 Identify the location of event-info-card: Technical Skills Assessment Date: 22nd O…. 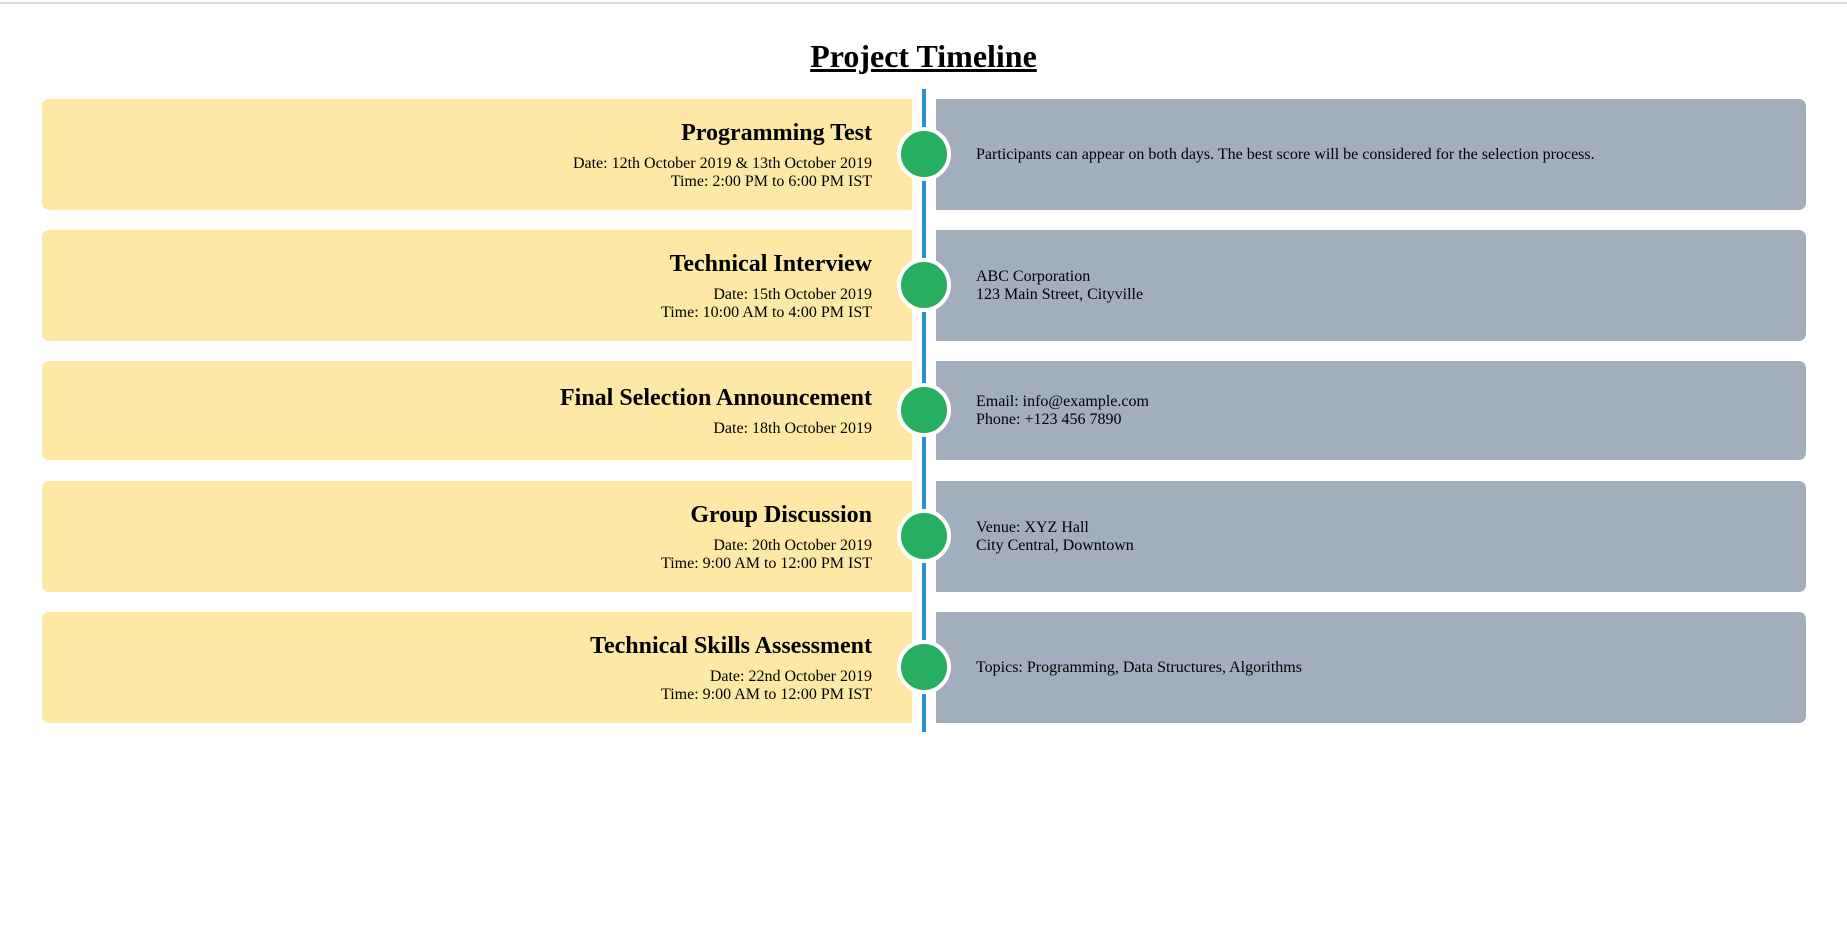
(477, 667).